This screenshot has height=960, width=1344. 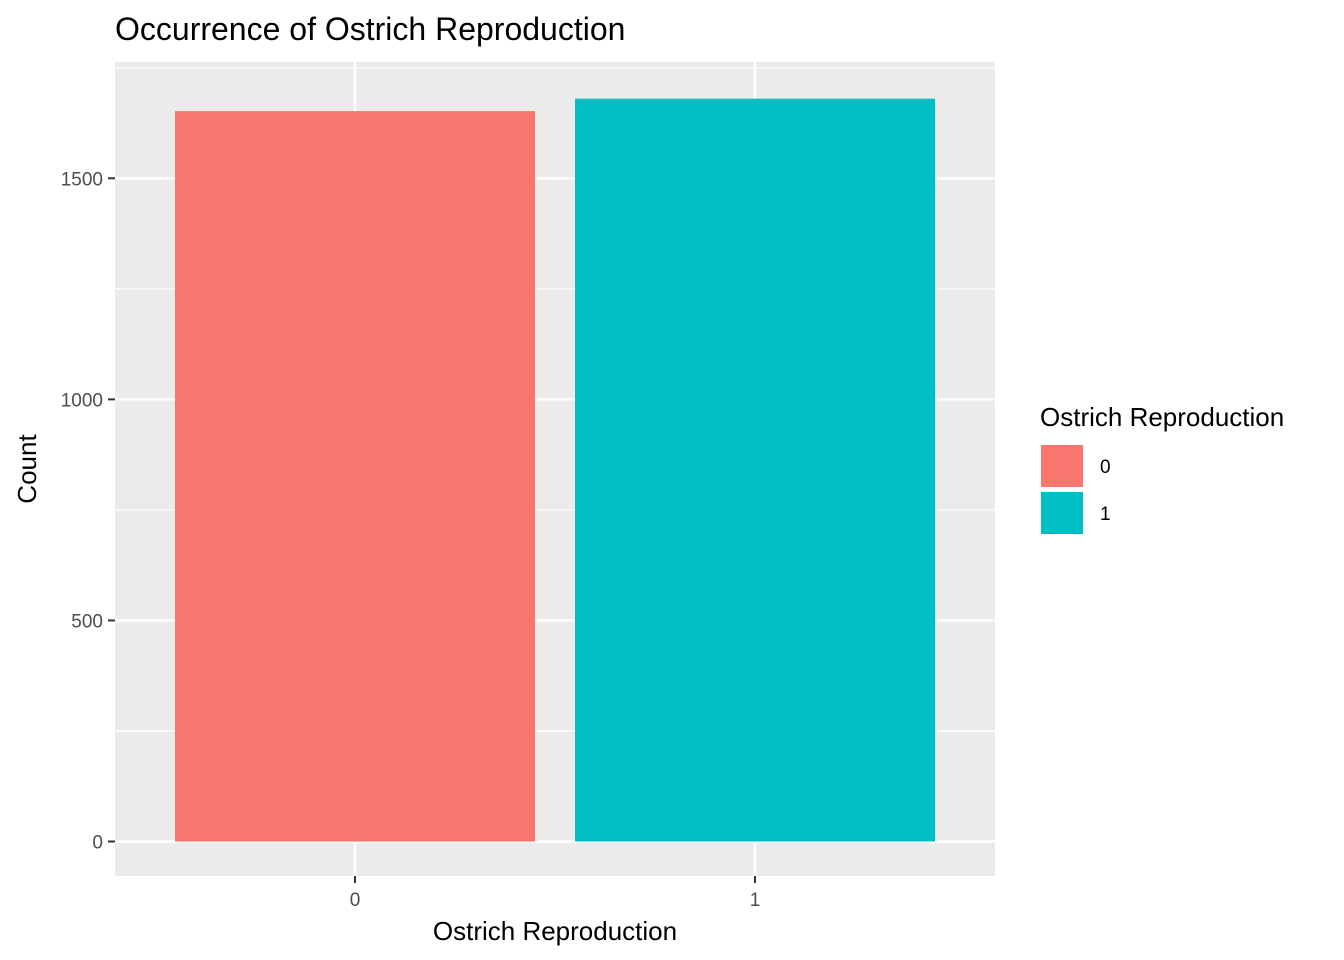 What do you see at coordinates (355, 900) in the screenshot?
I see `x-tick-label: 0` at bounding box center [355, 900].